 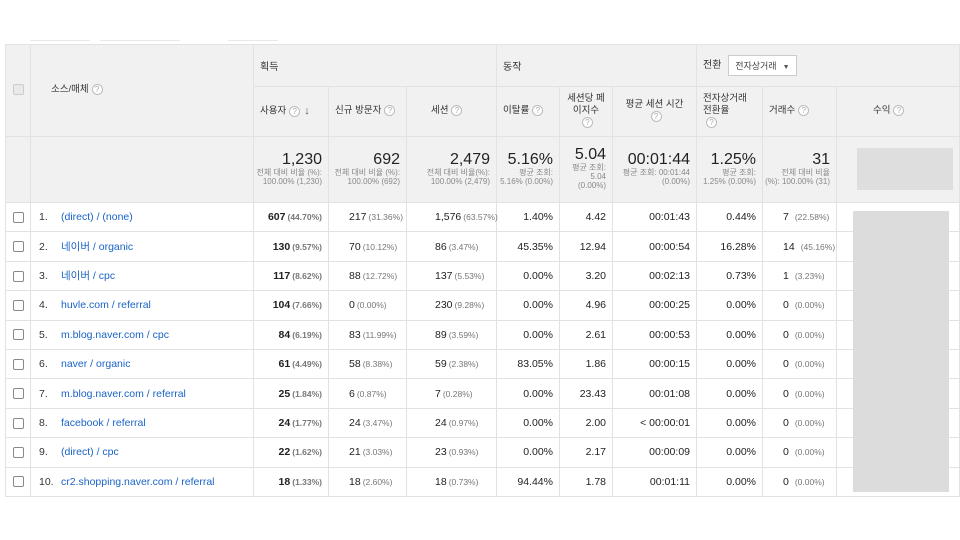 What do you see at coordinates (367, 111) in the screenshot?
I see `col-new-users: 신규 방문자?` at bounding box center [367, 111].